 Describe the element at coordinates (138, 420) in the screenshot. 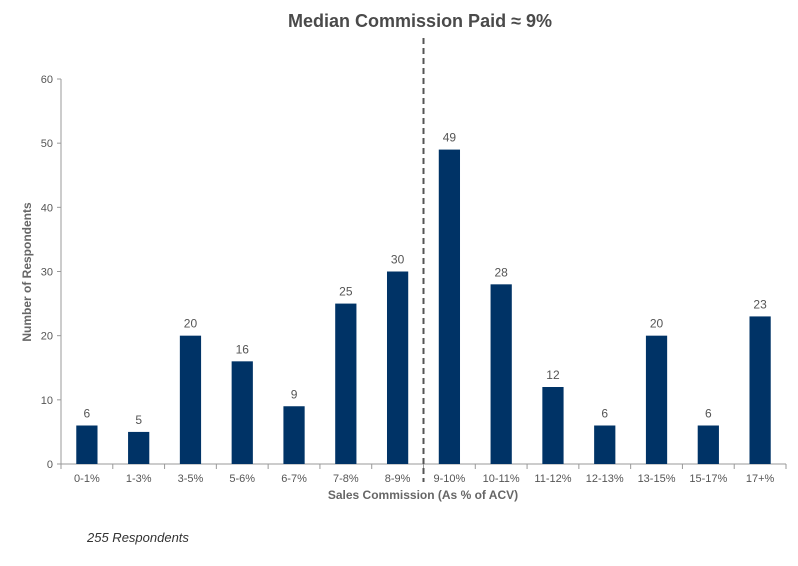

I see `data-label: 5` at that location.